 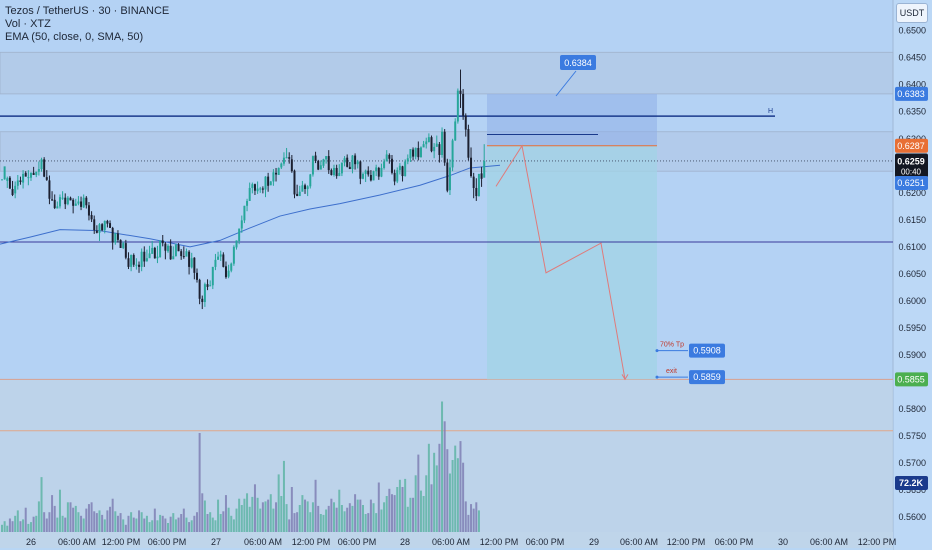 What do you see at coordinates (911, 183) in the screenshot?
I see `price-tag-text-ema: 0.6251` at bounding box center [911, 183].